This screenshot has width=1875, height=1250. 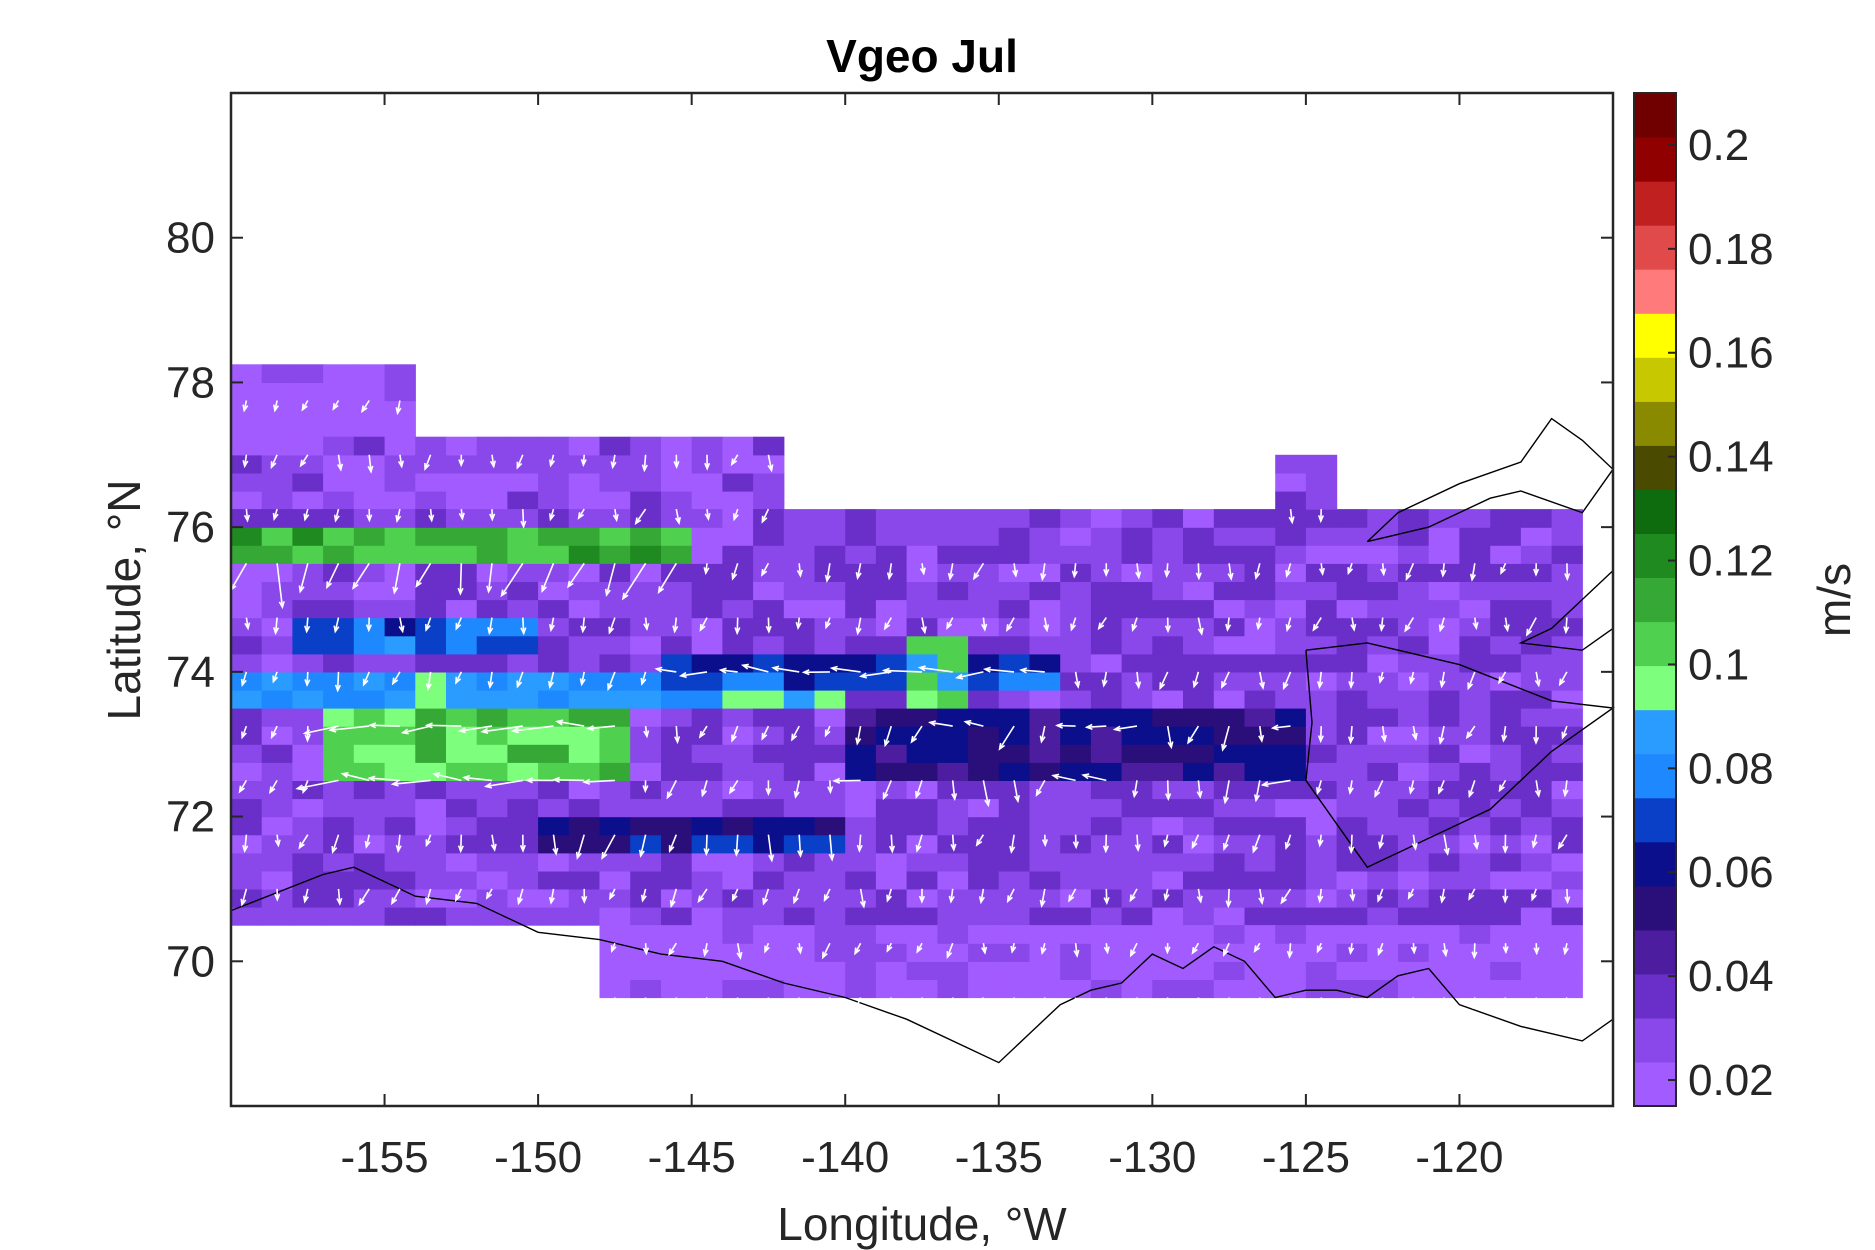 I want to click on colorbar-tick-label: 0.06, so click(x=1731, y=872).